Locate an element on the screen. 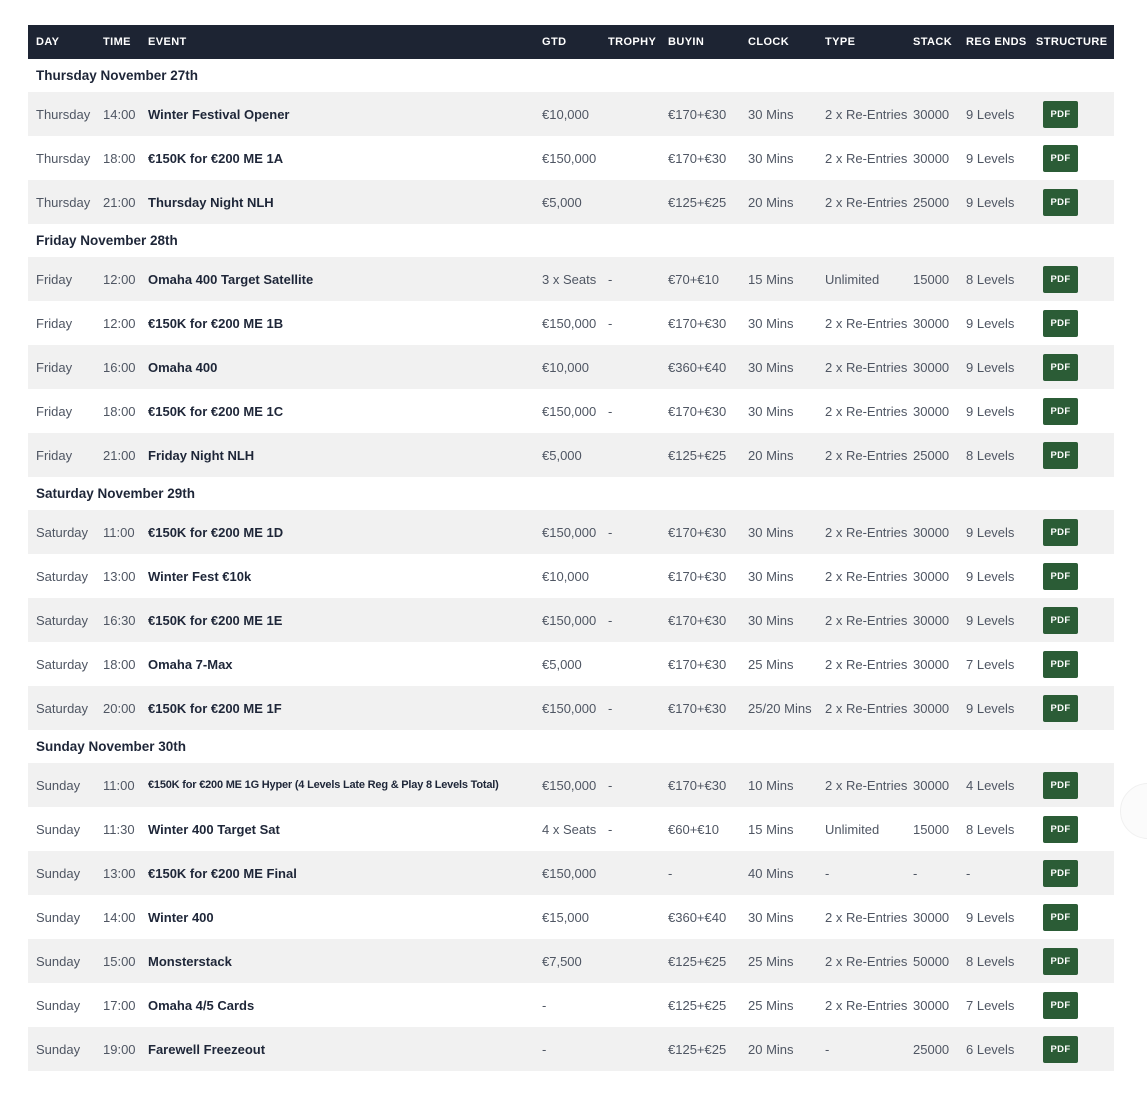 This screenshot has height=1101, width=1147. cell-gtd: €7,500 is located at coordinates (562, 961).